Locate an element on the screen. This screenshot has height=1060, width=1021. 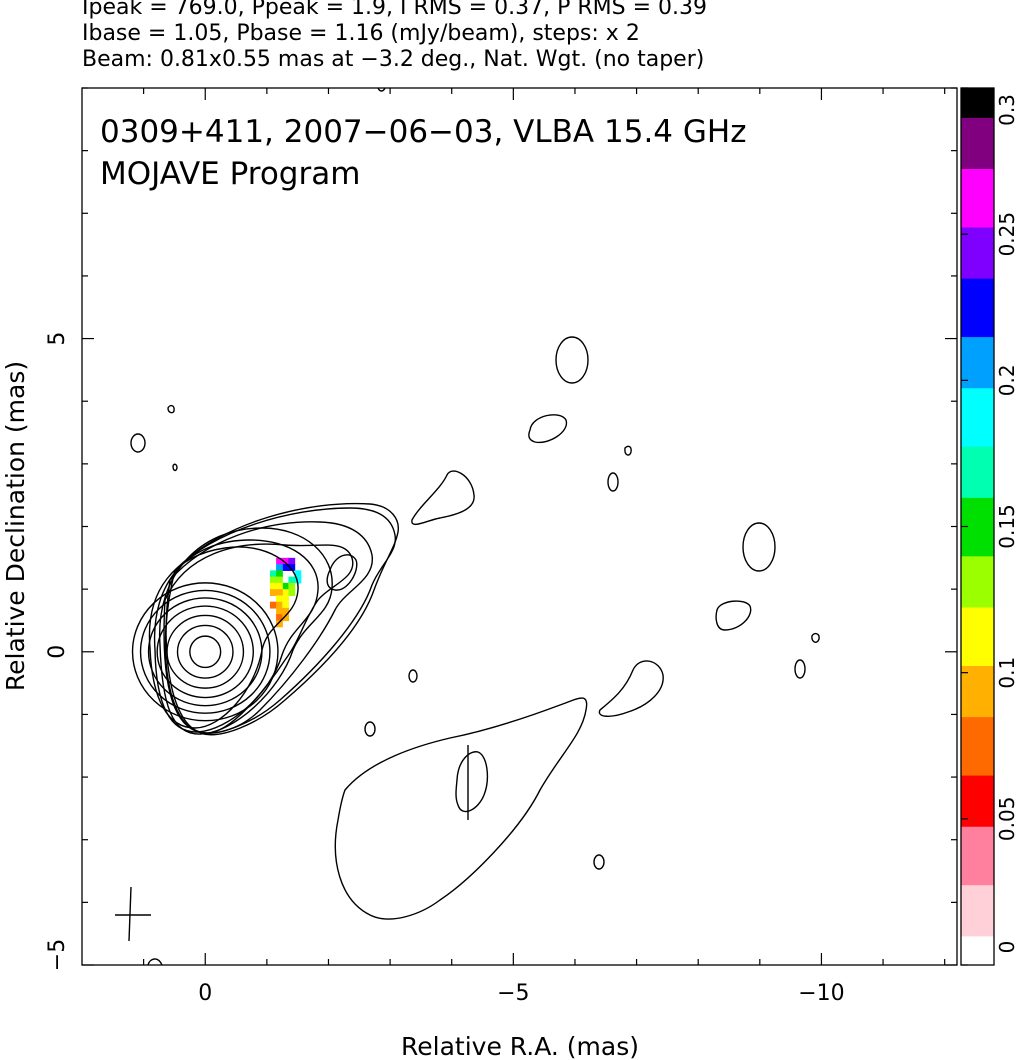
colorbar-tick-label: 0.05 is located at coordinates (1007, 819).